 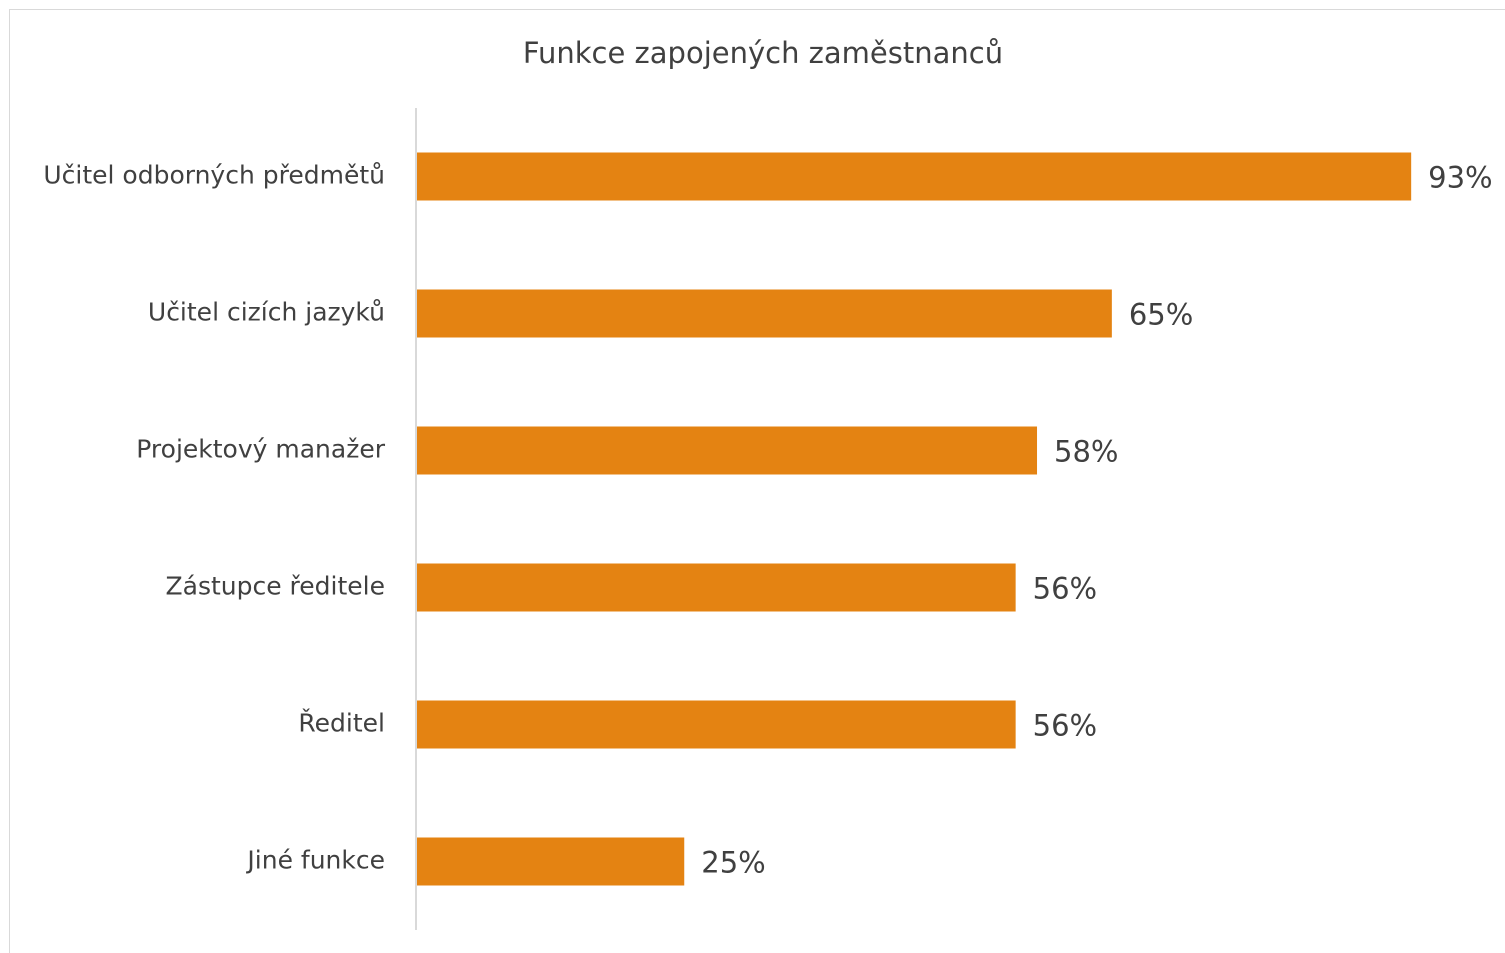 What do you see at coordinates (1460, 178) in the screenshot?
I see `data-label: 93%` at bounding box center [1460, 178].